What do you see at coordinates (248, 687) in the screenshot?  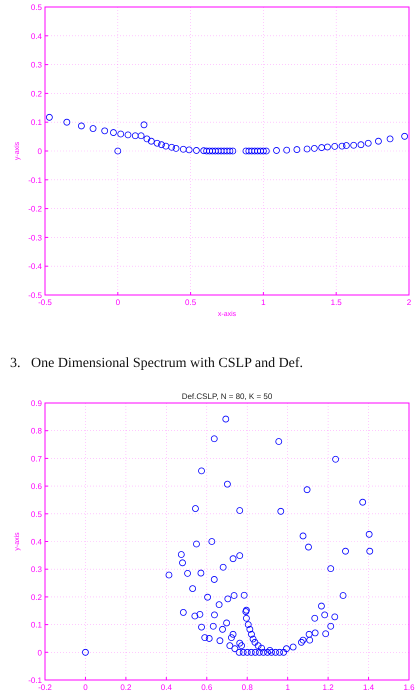 I see `x-tick-label: 0.8` at bounding box center [248, 687].